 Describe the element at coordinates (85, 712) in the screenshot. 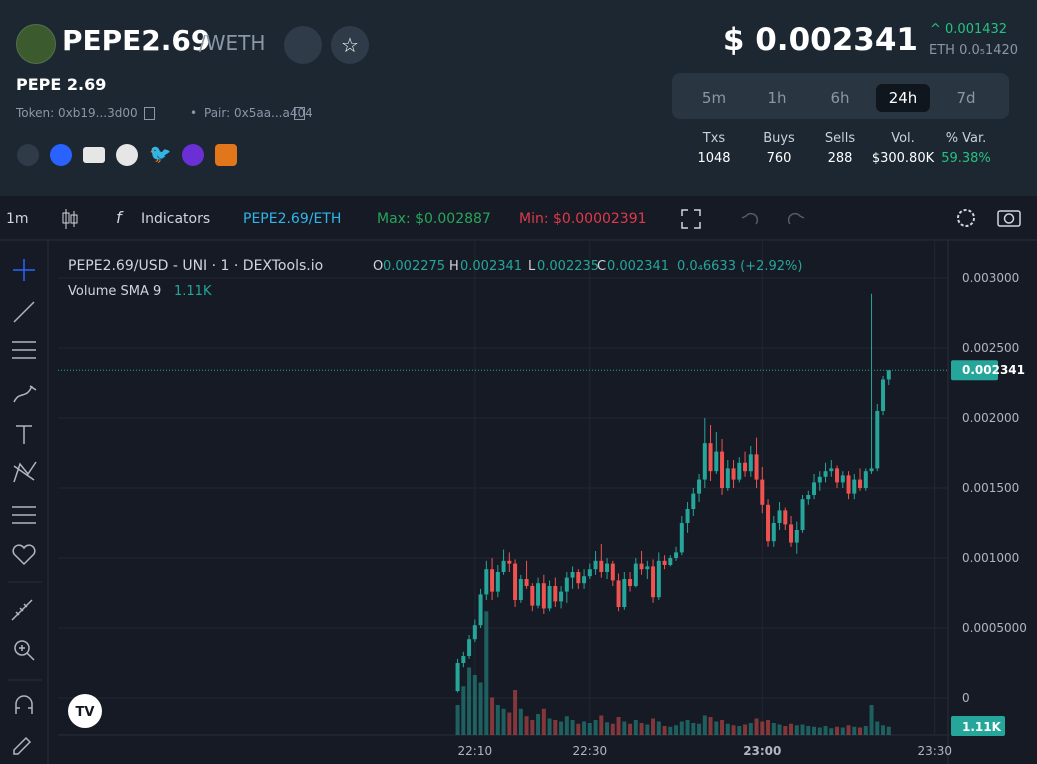

I see `svg-text: TV` at that location.